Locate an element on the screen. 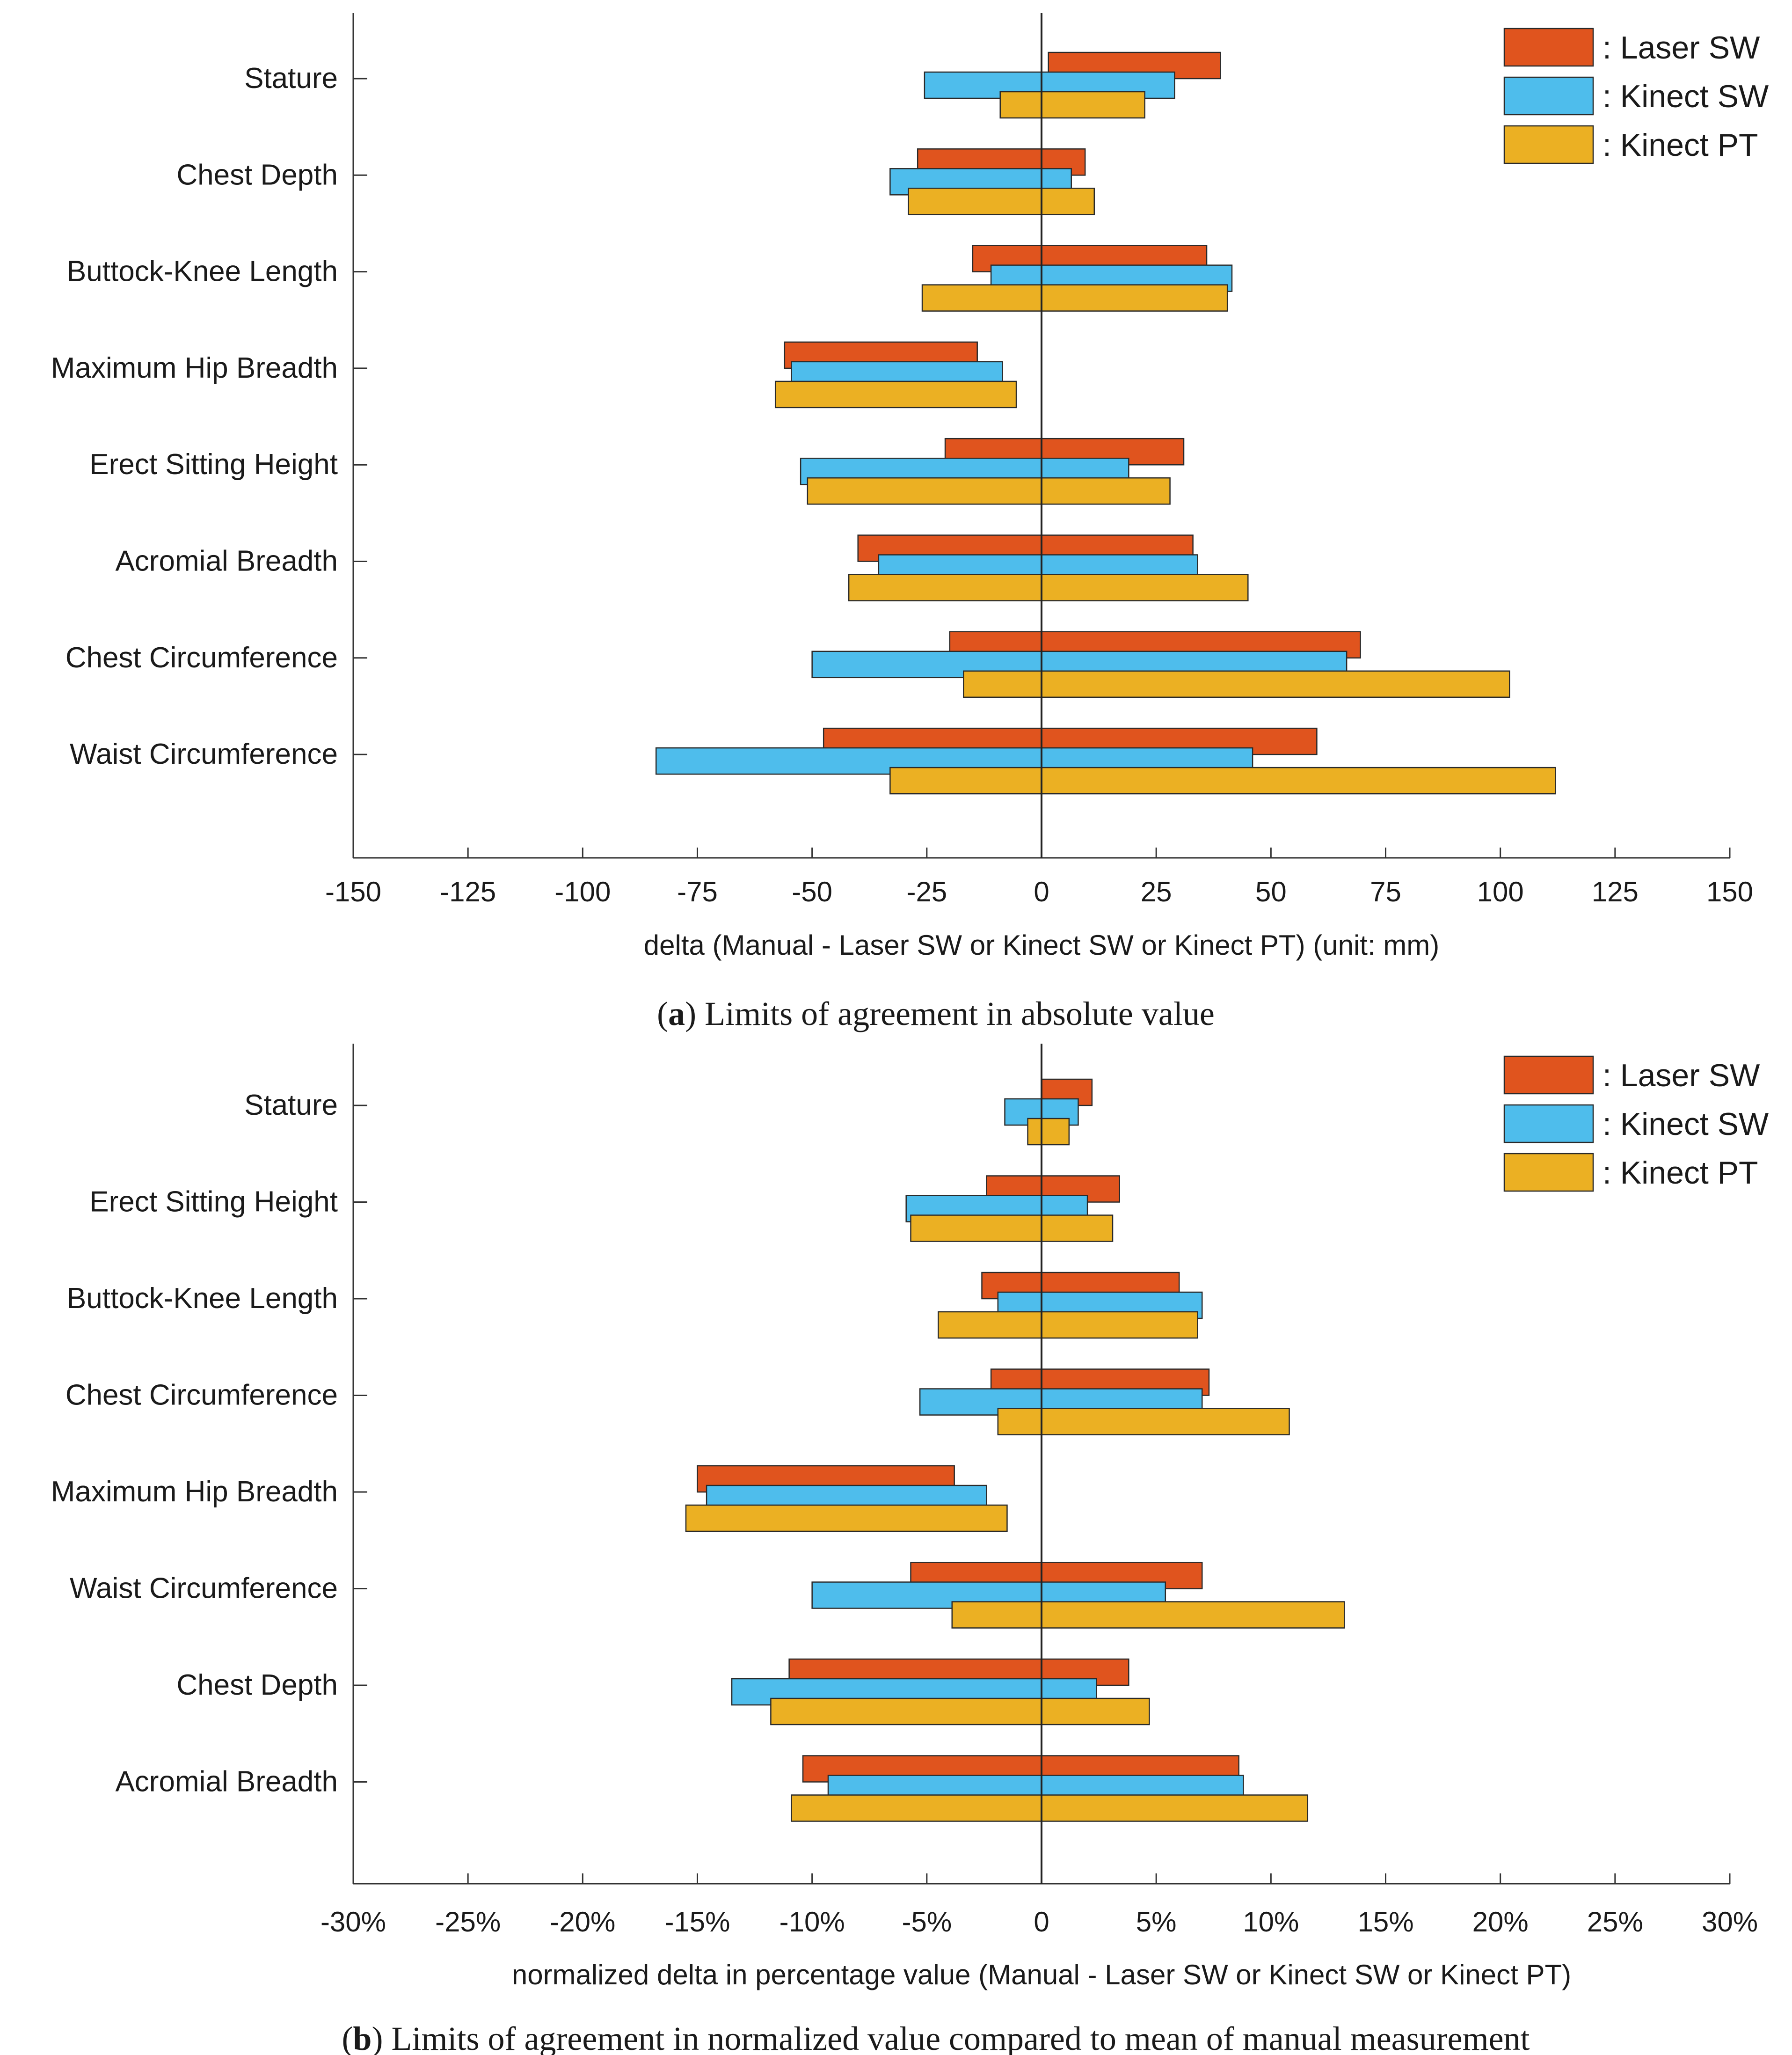 This screenshot has height=2055, width=1792. x-tick-label: 25 is located at coordinates (1156, 891).